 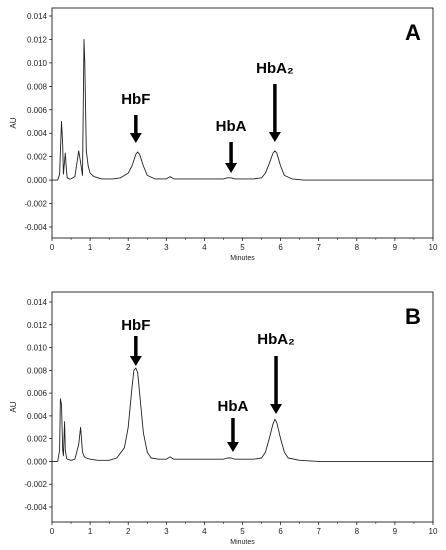 I want to click on chromatogram-trace, so click(x=242, y=414).